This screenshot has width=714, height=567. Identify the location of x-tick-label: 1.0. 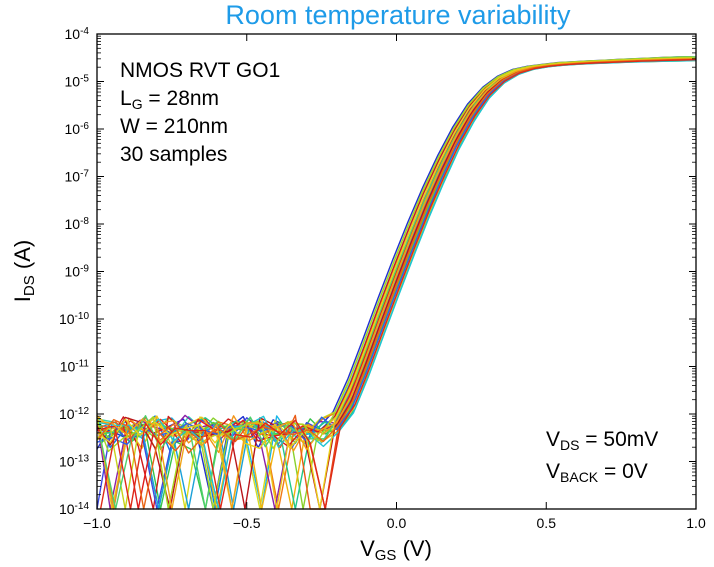
(696, 523).